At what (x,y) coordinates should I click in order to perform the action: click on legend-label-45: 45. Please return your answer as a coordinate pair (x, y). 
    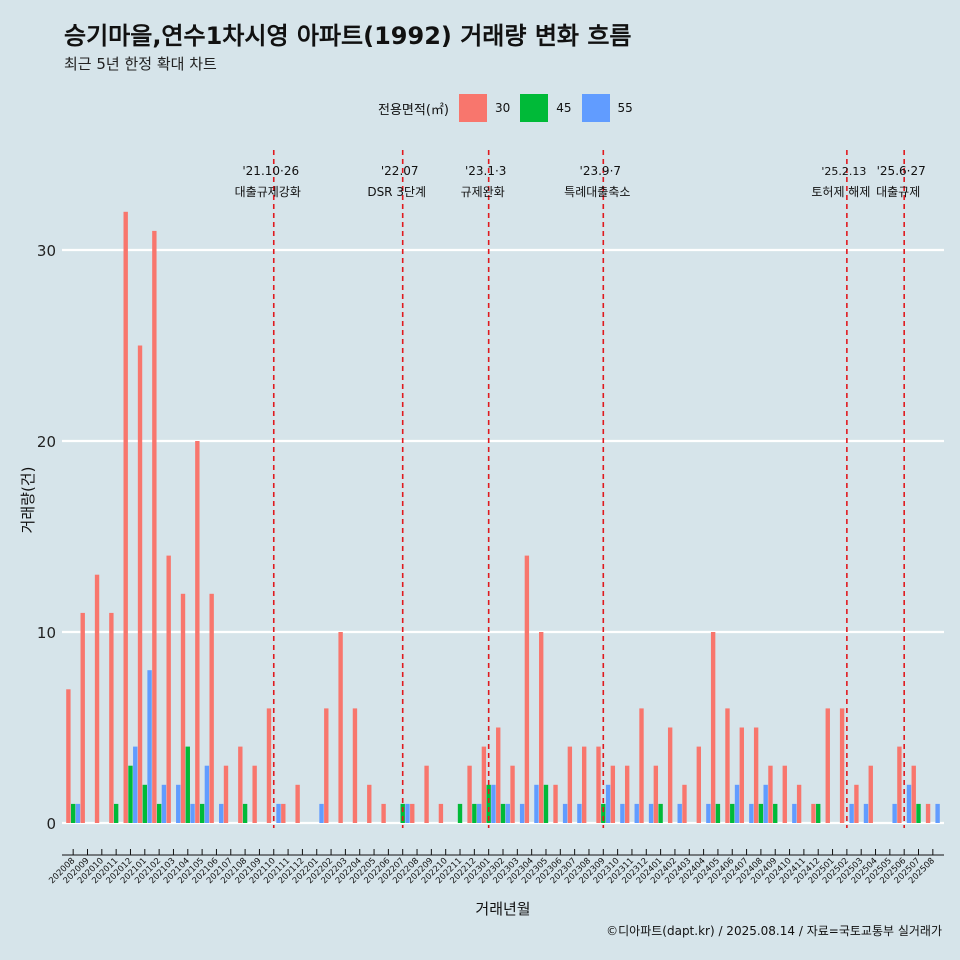
    Looking at the image, I should click on (564, 108).